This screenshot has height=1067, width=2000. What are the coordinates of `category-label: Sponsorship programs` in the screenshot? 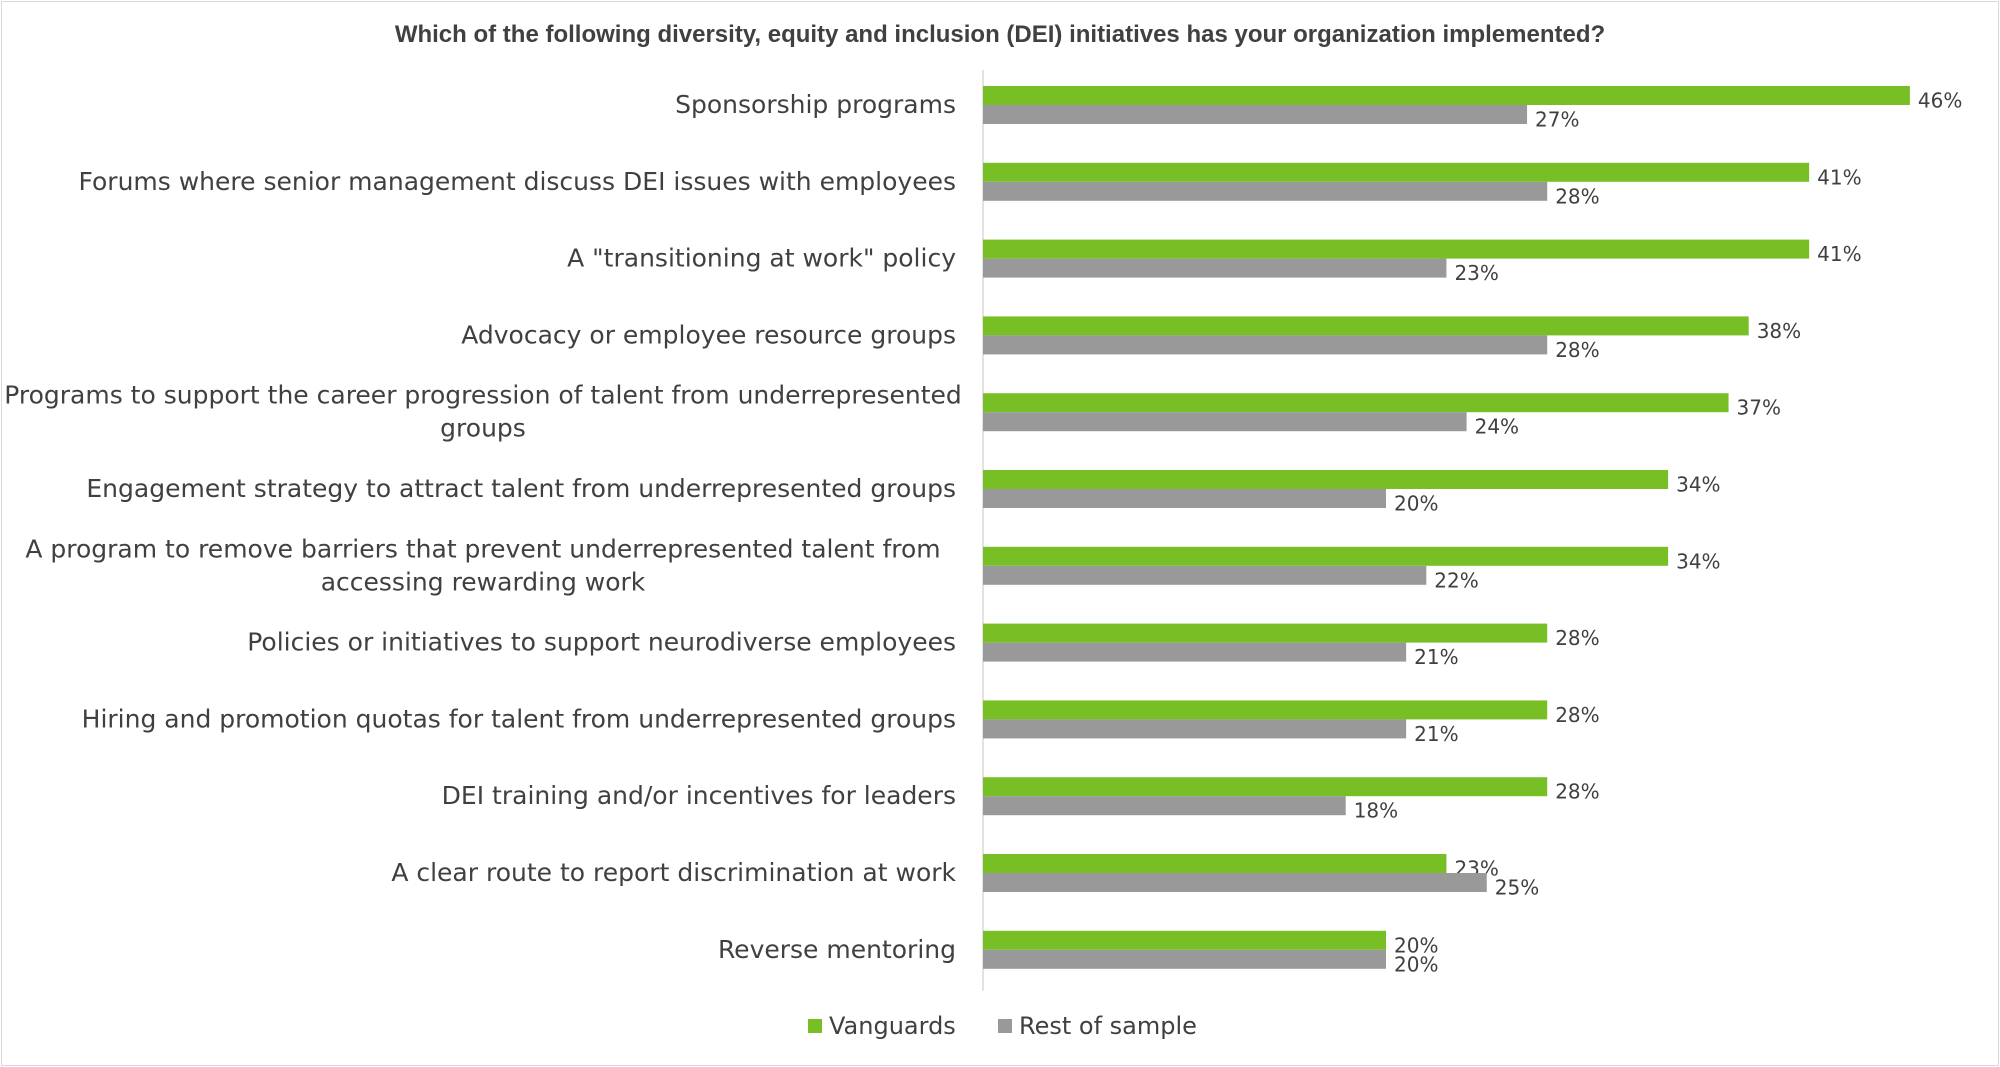 It's located at (815, 104).